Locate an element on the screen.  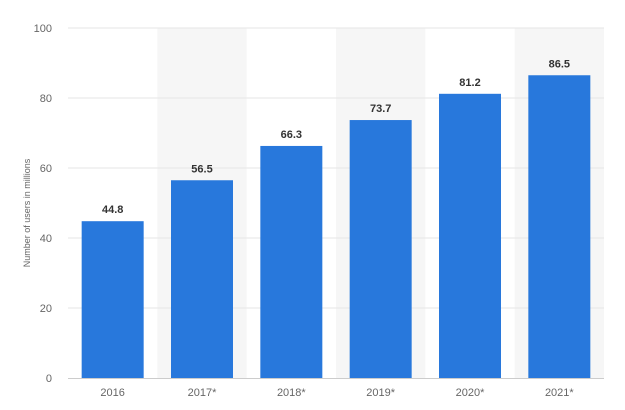
y-tick-label: 80 is located at coordinates (46, 99).